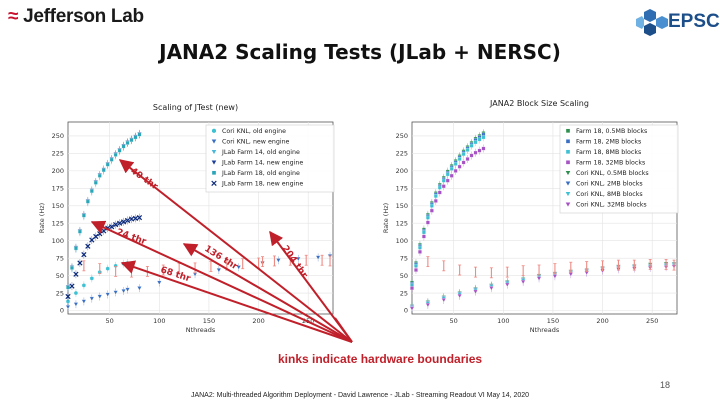  I want to click on chart-title: JANA2 Block Size Scaling, so click(539, 103).